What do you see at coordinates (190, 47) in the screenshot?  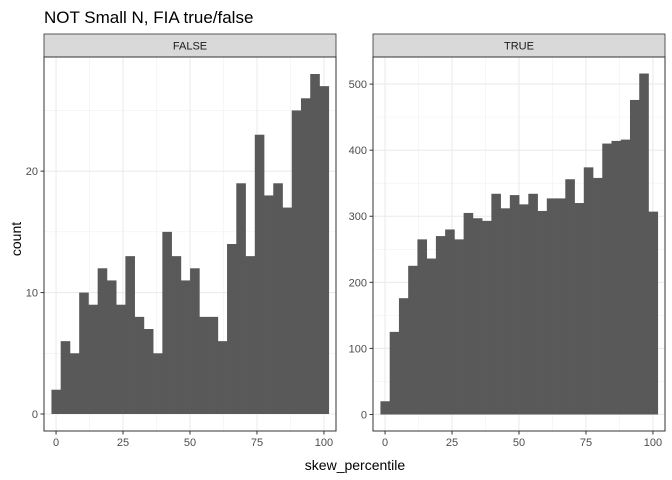 I see `strip-label-false: FALSE` at bounding box center [190, 47].